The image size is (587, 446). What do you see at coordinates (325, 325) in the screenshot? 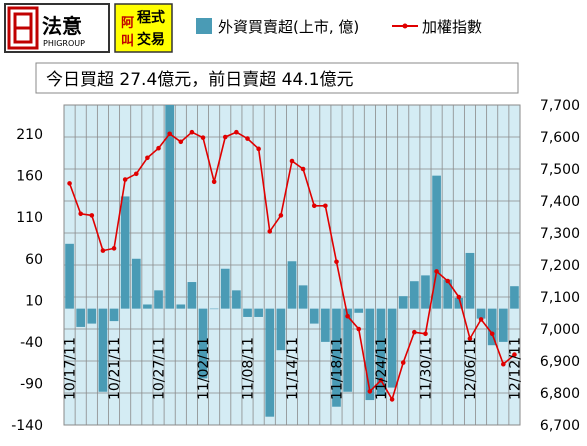
I see `bar-11/17/11` at bounding box center [325, 325].